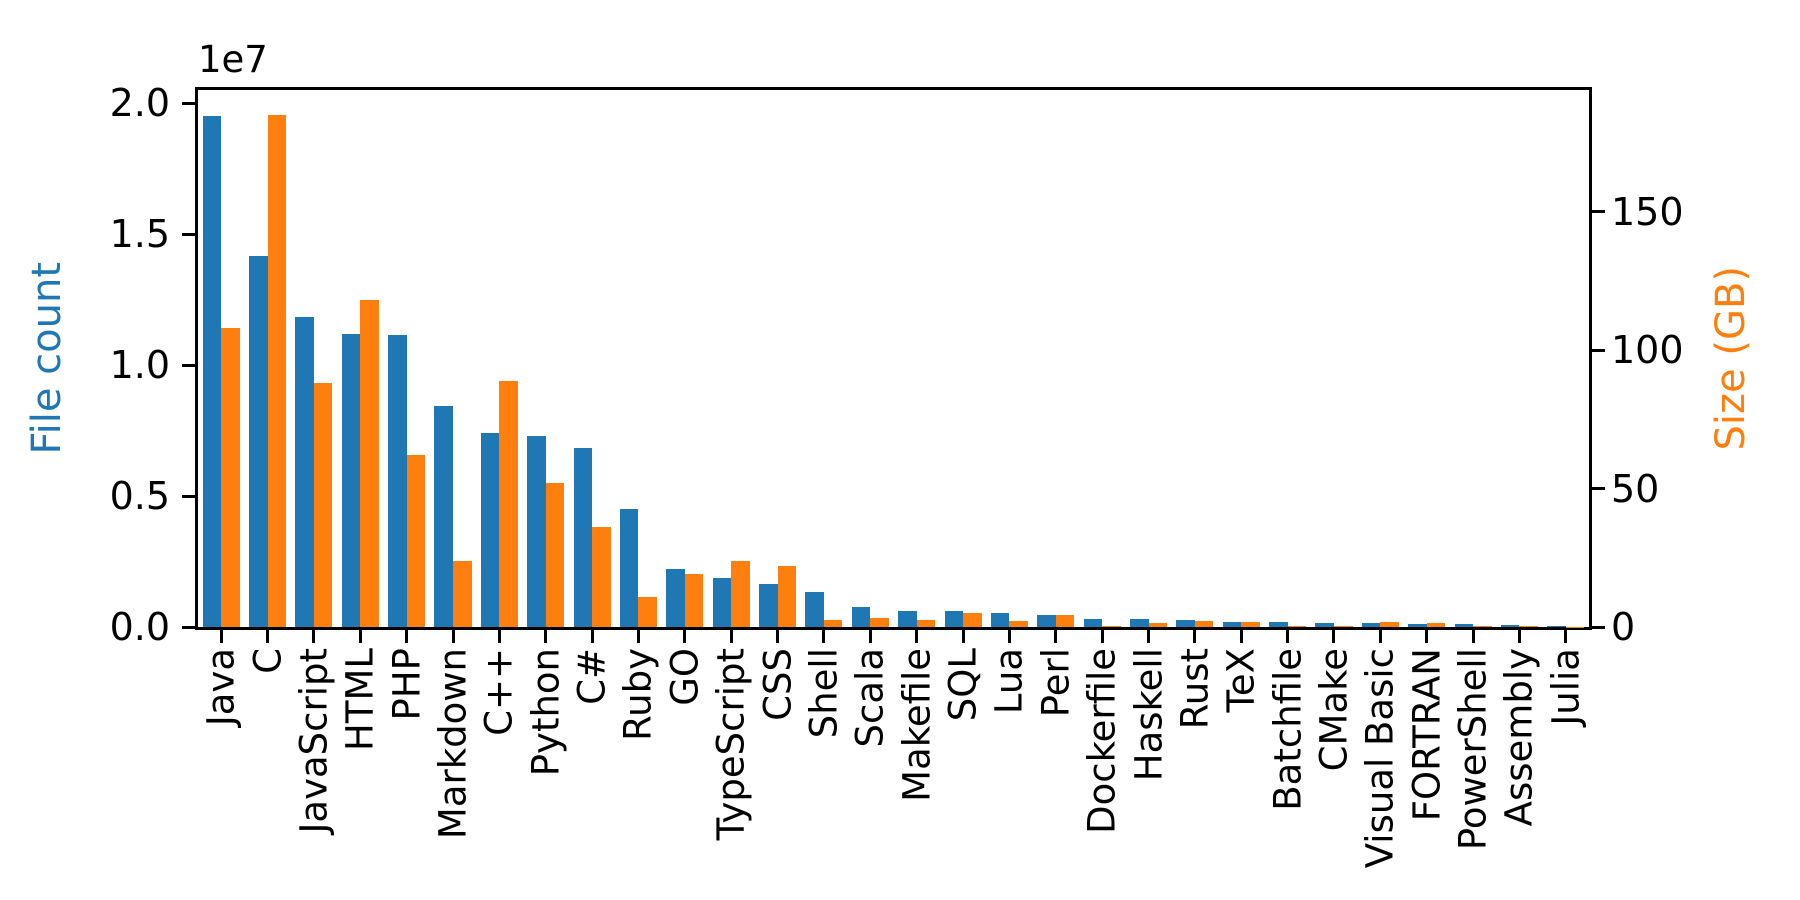 The image size is (1800, 900). What do you see at coordinates (443, 516) in the screenshot?
I see `bar-file-count-markdown` at bounding box center [443, 516].